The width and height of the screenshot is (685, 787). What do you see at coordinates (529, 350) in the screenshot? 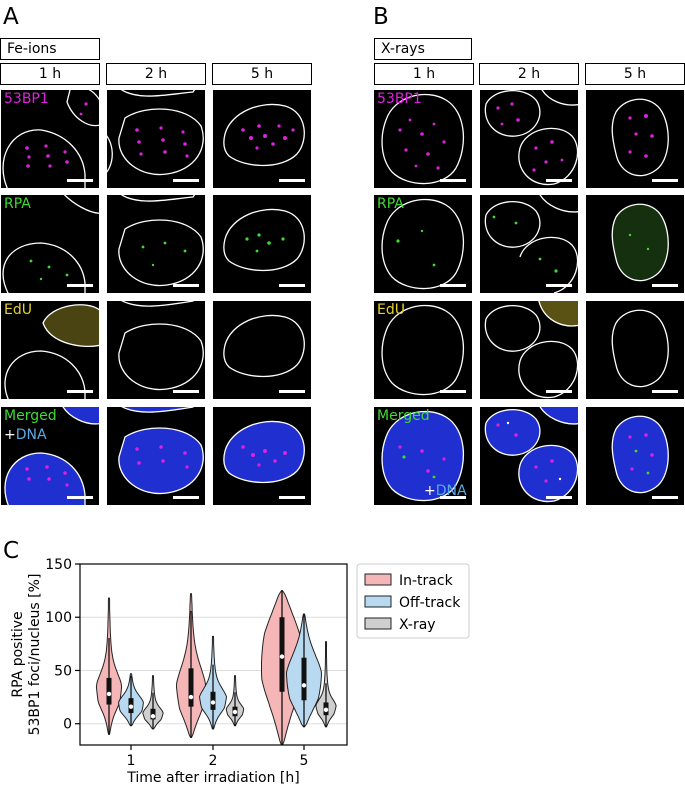
I see `image-xray-edu-2h` at bounding box center [529, 350].